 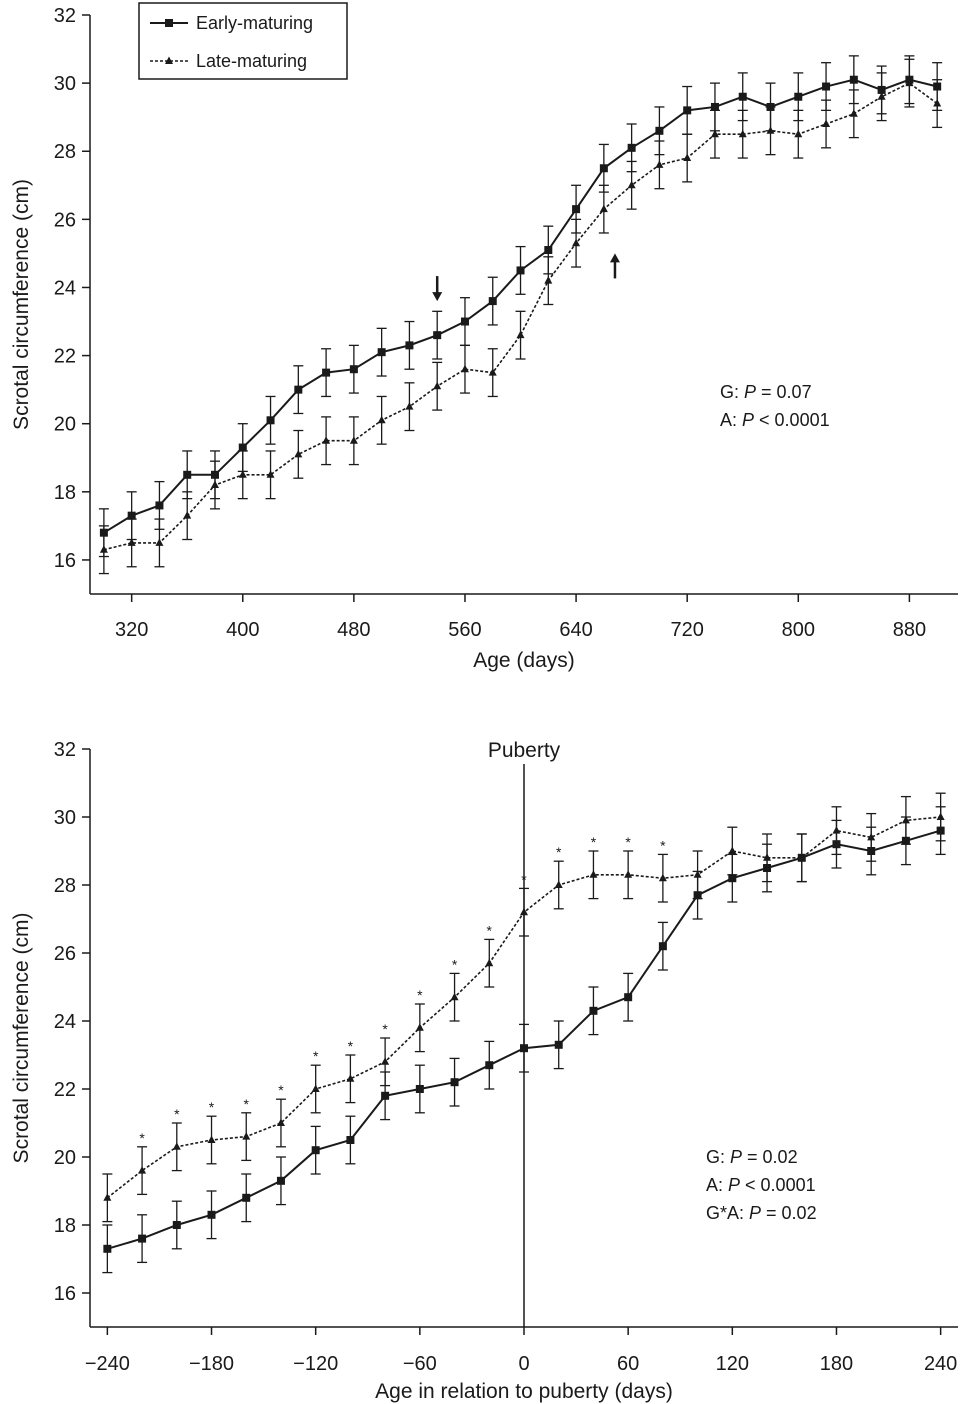 I want to click on y-tick-label: 16, so click(x=65, y=561).